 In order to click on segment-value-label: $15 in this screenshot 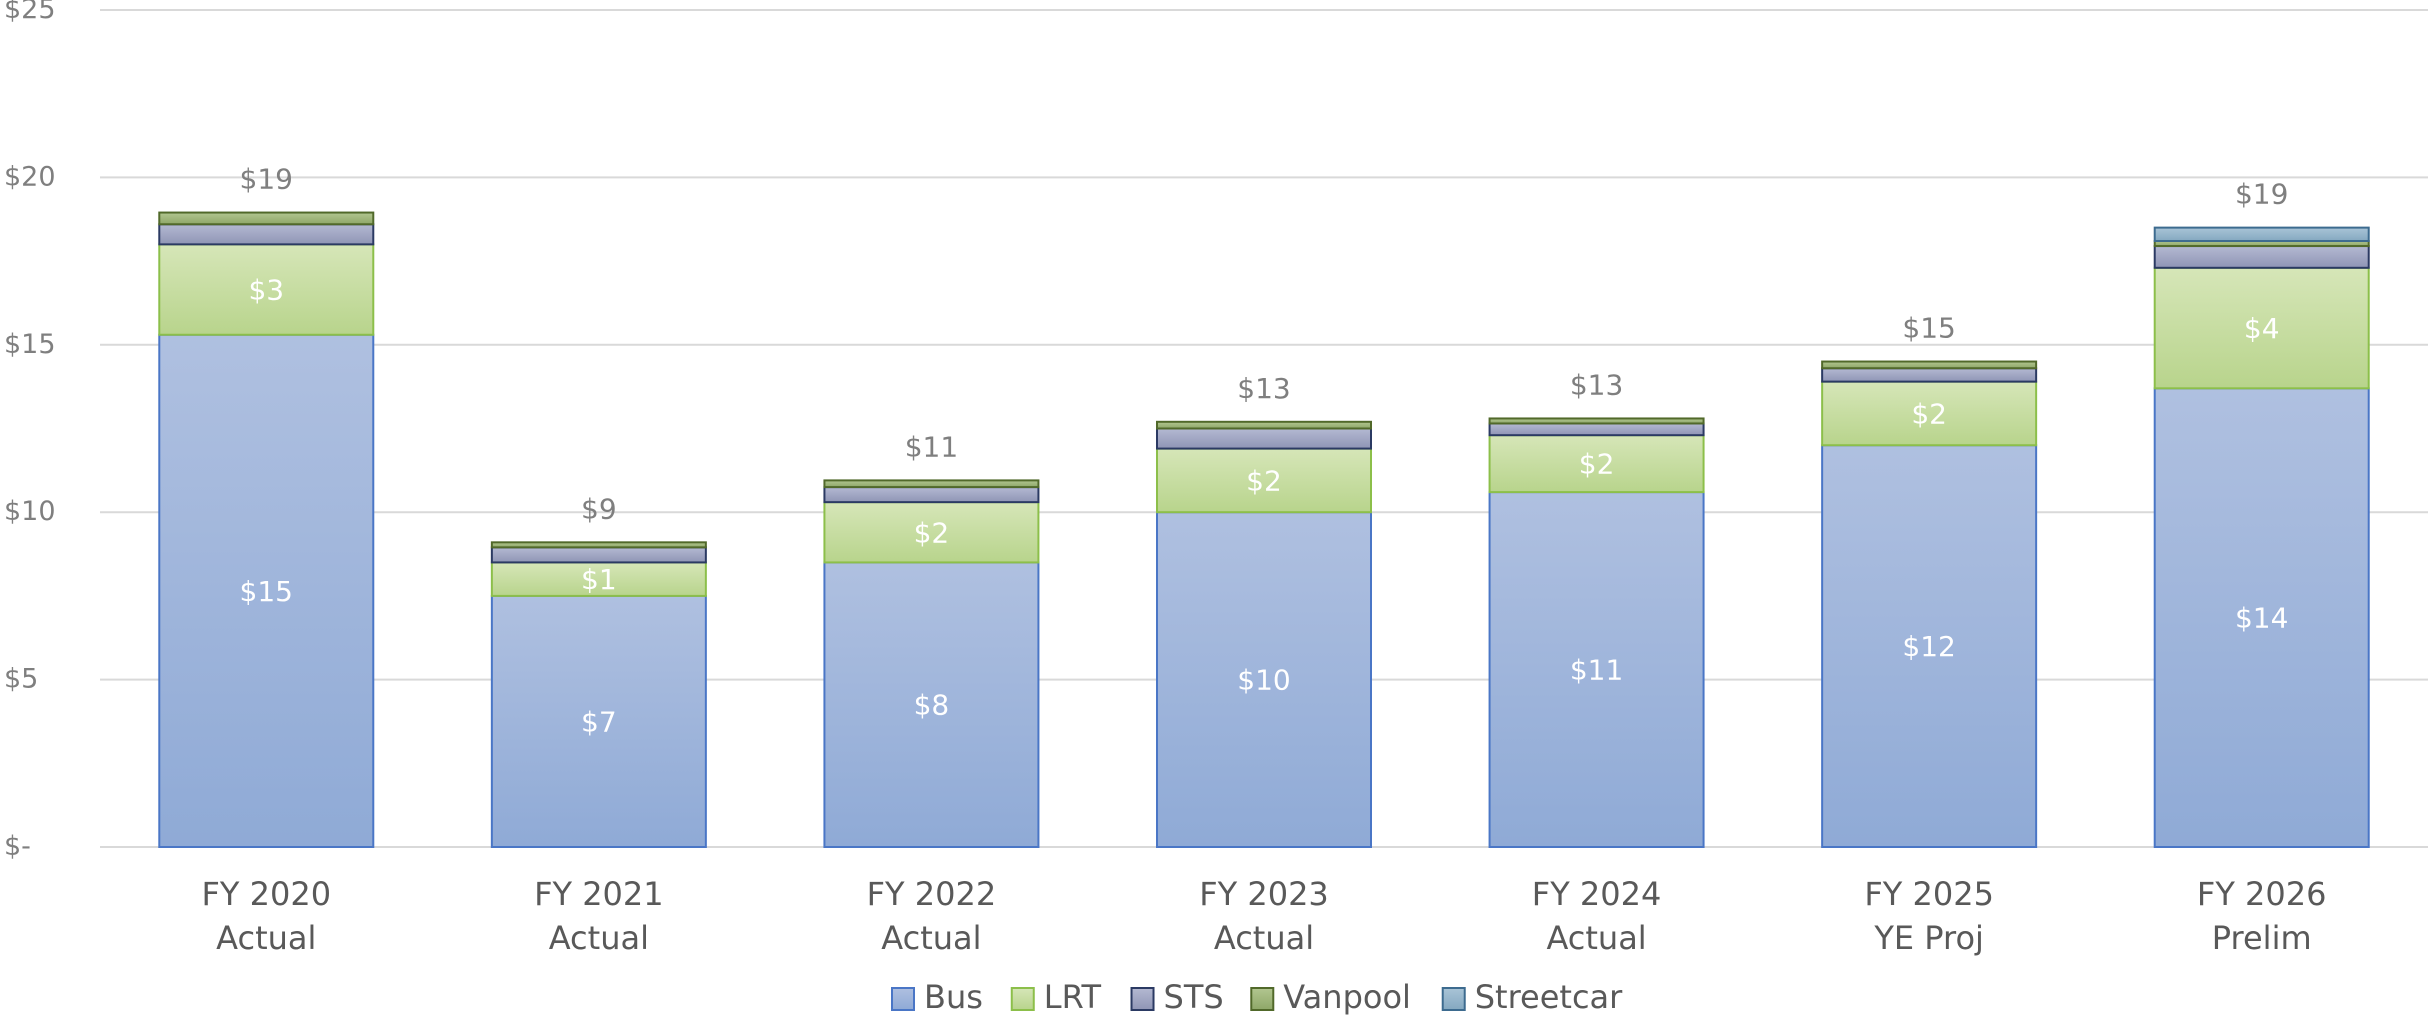, I will do `click(266, 591)`.